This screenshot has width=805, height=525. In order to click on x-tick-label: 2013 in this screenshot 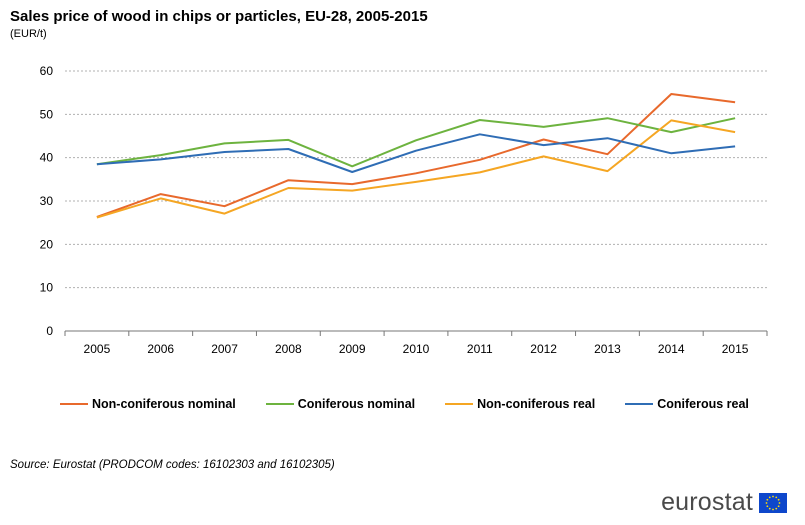, I will do `click(607, 349)`.